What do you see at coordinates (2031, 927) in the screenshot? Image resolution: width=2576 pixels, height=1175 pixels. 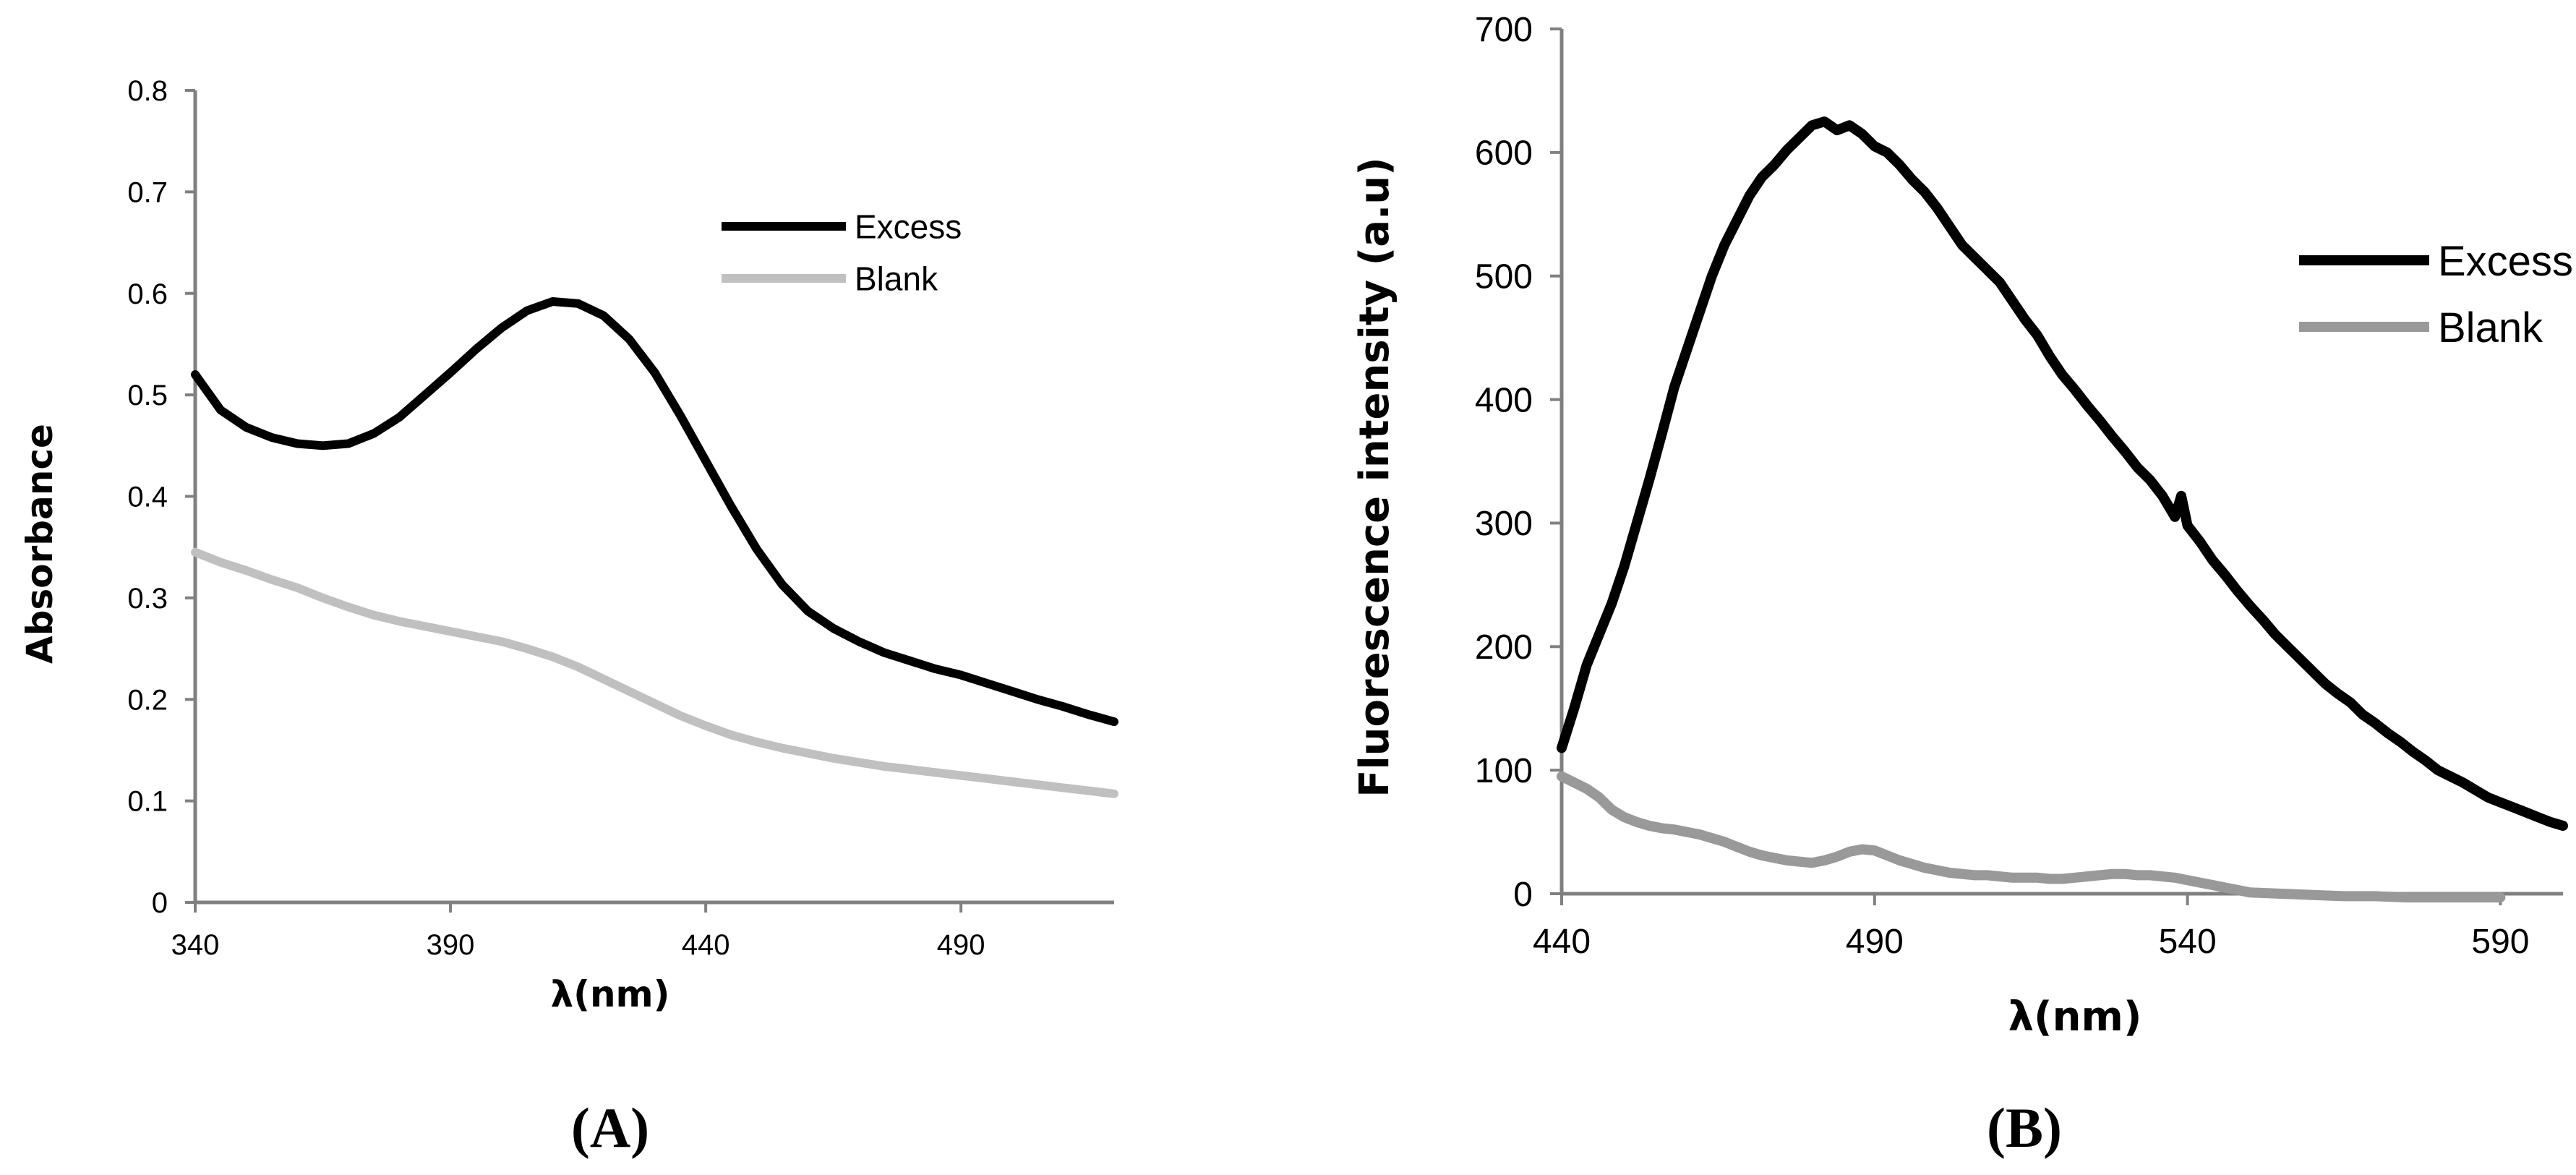 I see `chart-b-x-ticks: 440 490 540 590` at bounding box center [2031, 927].